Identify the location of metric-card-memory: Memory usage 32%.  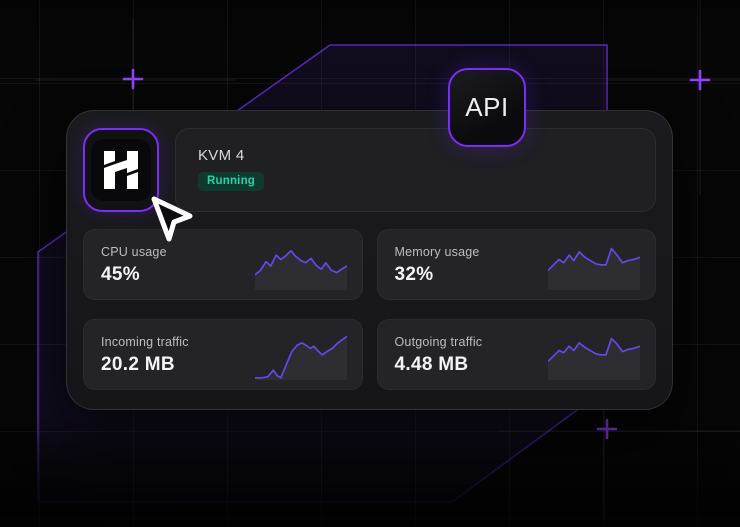
(516, 264).